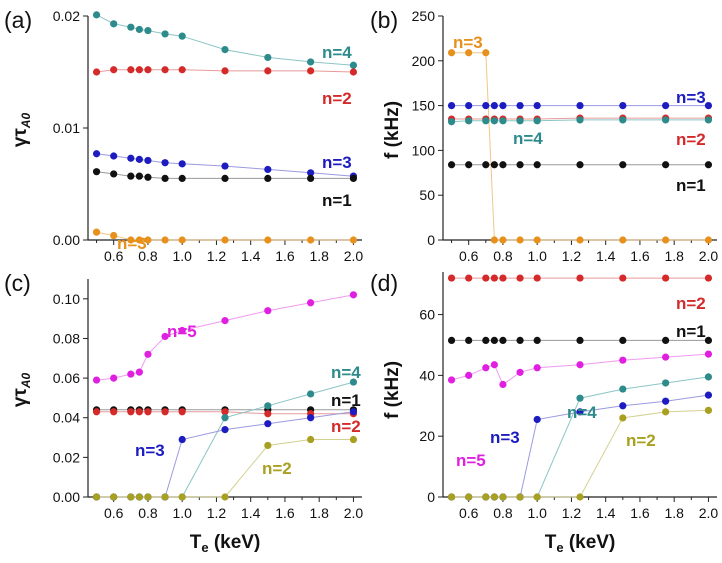  What do you see at coordinates (551, 542) in the screenshot?
I see `x-axis-label-main: T` at bounding box center [551, 542].